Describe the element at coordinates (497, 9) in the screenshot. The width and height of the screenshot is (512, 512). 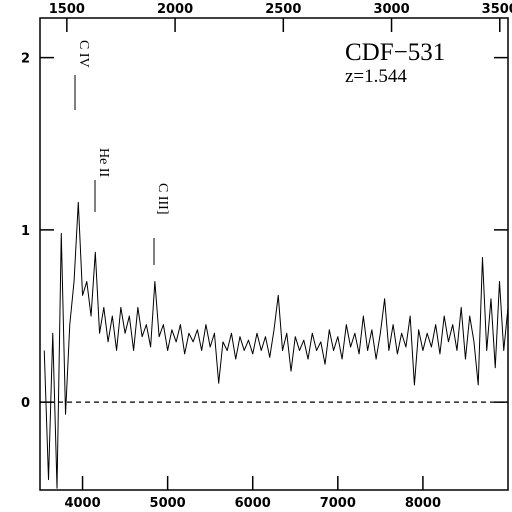
I see `x2-tick-label: 3500` at that location.